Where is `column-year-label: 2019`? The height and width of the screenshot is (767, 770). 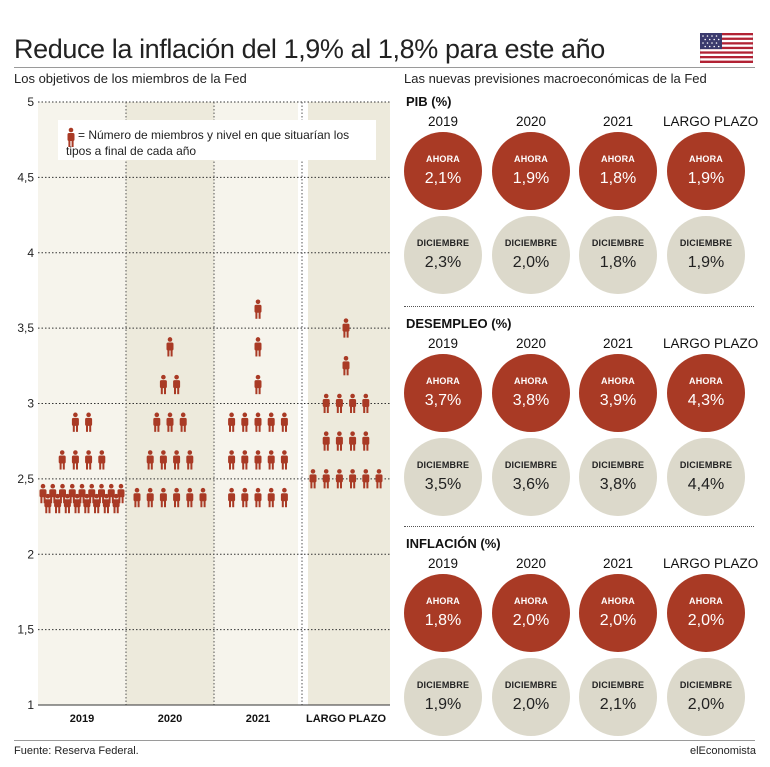 column-year-label: 2019 is located at coordinates (443, 121).